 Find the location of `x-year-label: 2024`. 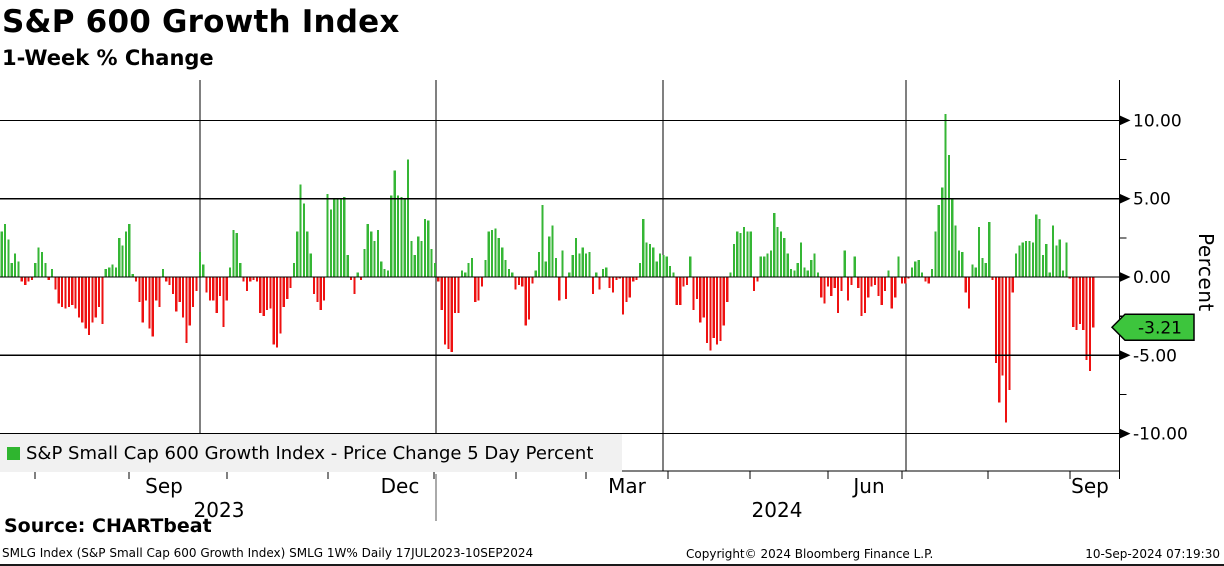

x-year-label: 2024 is located at coordinates (777, 510).